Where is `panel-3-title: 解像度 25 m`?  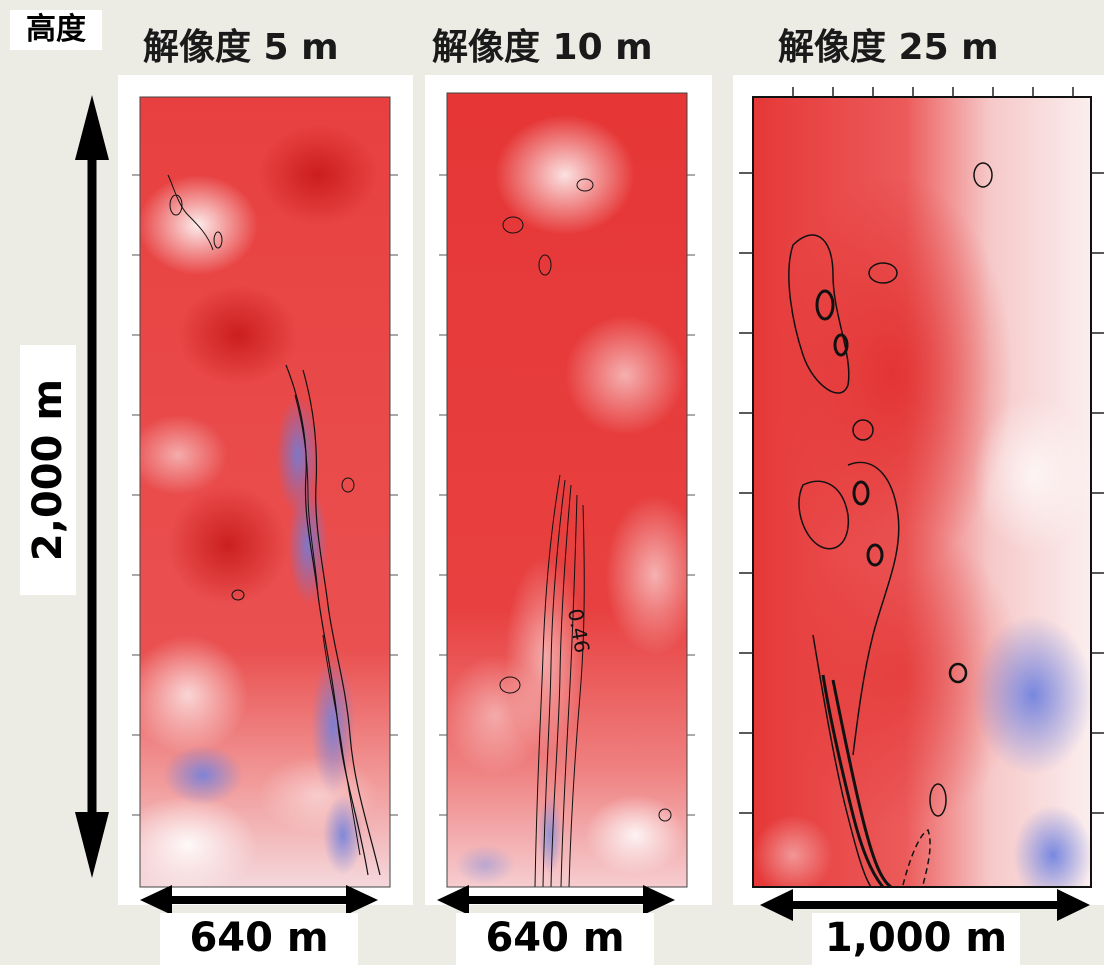
panel-3-title: 解像度 25 m is located at coordinates (888, 47).